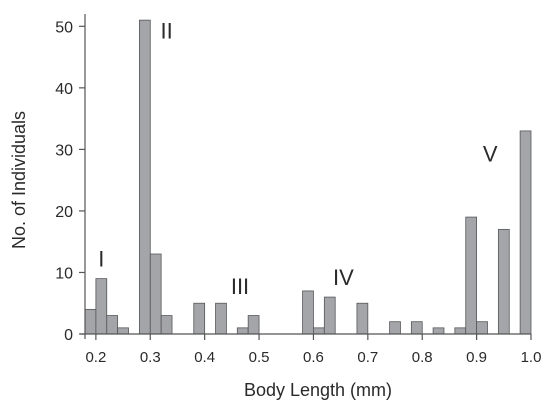  What do you see at coordinates (490, 154) in the screenshot?
I see `stage-annotation: V` at bounding box center [490, 154].